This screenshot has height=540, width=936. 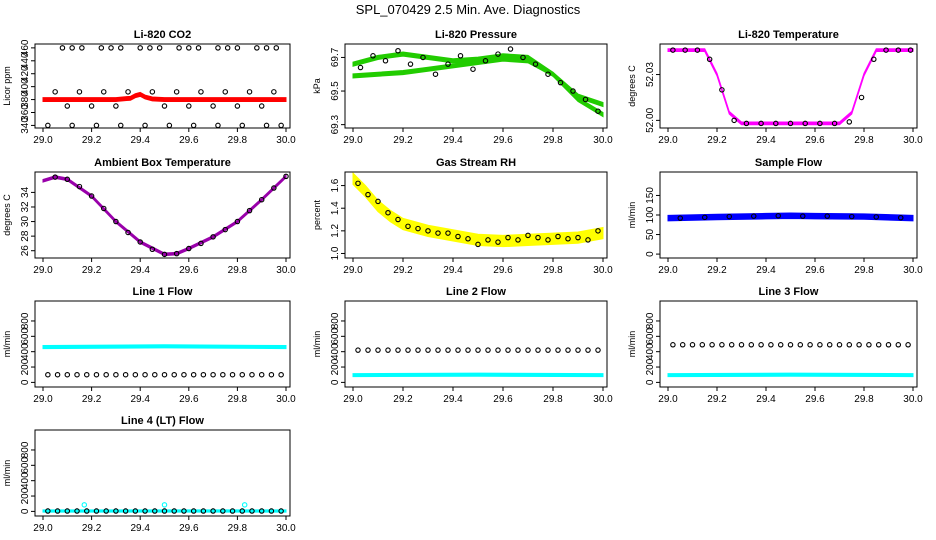 I want to click on y-tick-label: 420, so click(x=25, y=73).